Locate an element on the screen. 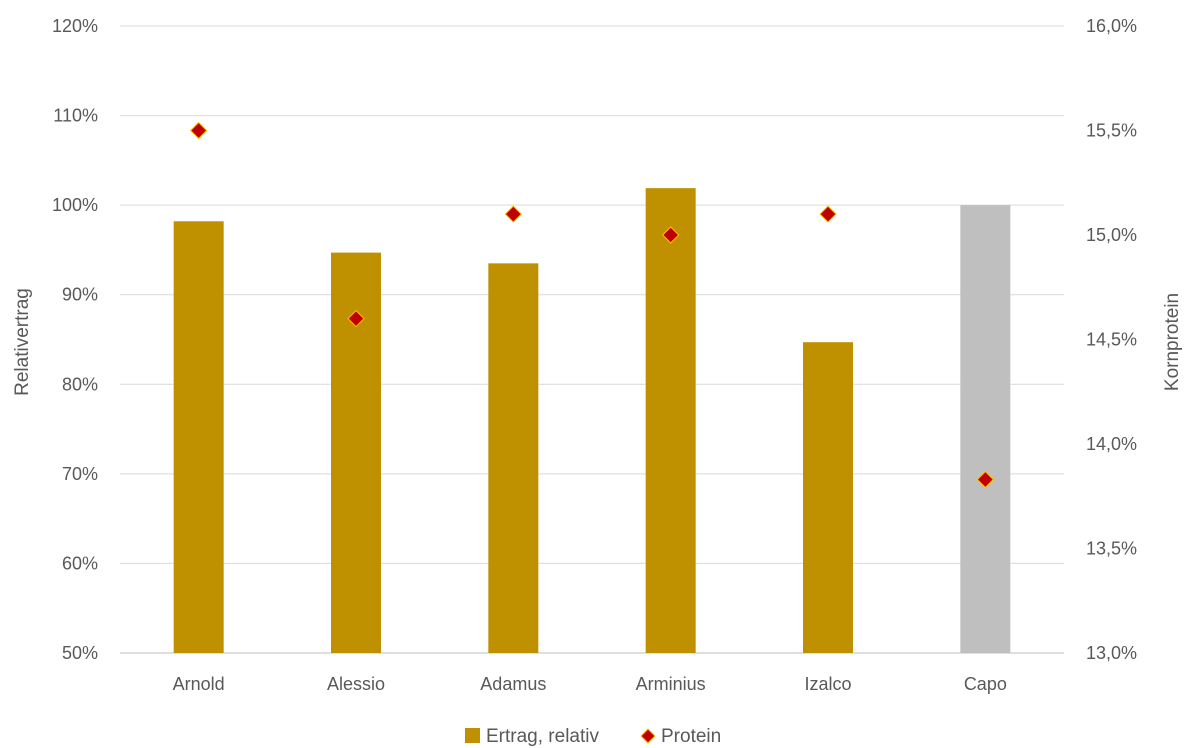  protein-marker-izalco is located at coordinates (828, 214).